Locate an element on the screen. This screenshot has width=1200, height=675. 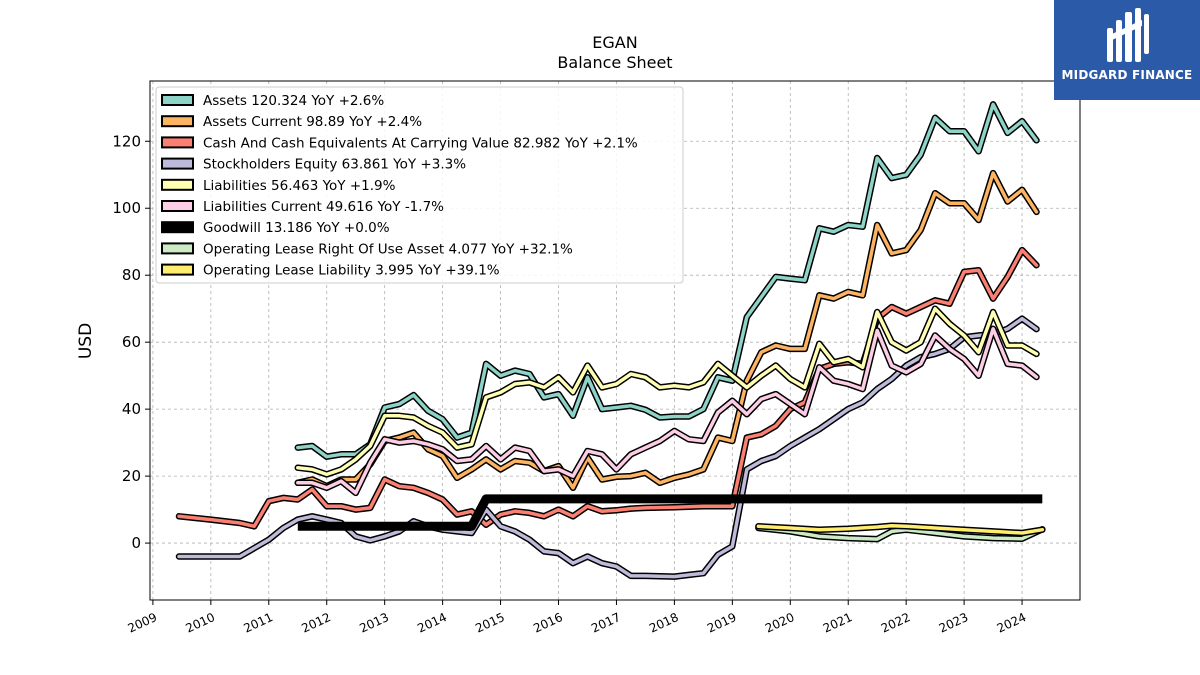
logo-text: MIDGARD FINANCE is located at coordinates (1127, 75).